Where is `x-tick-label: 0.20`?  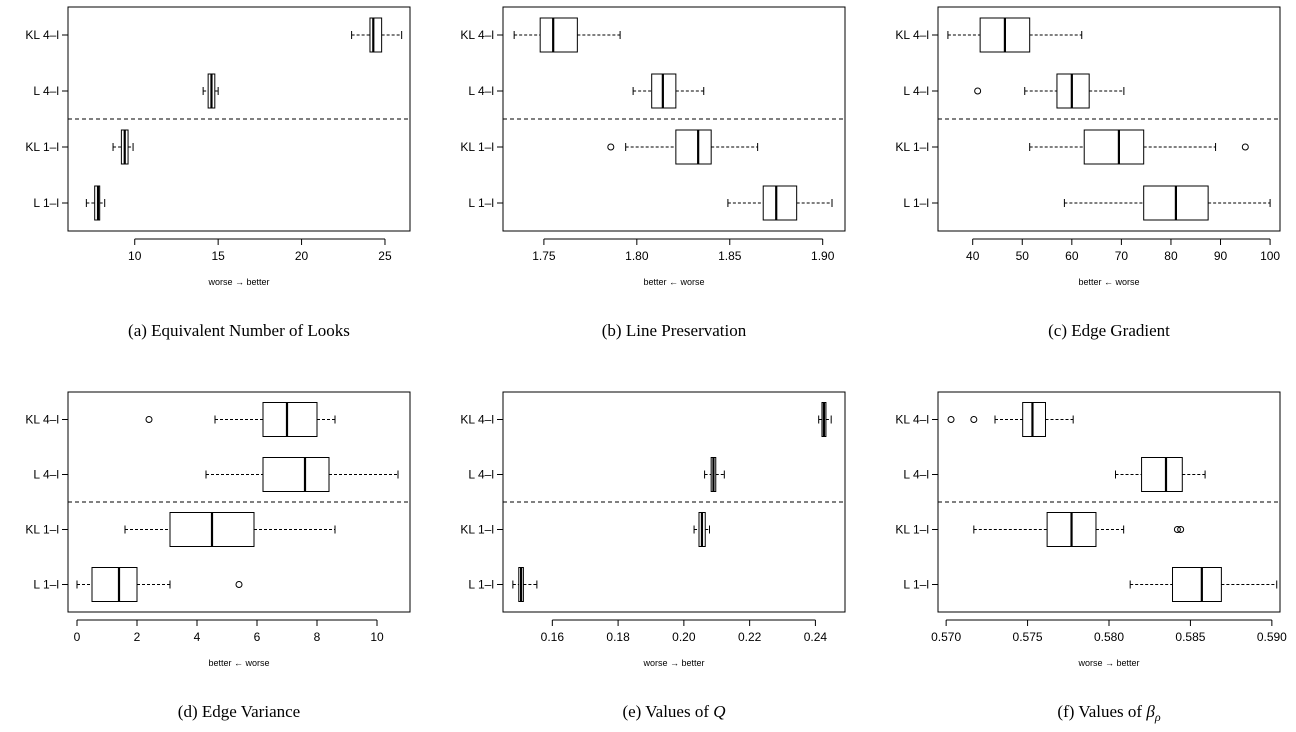
x-tick-label: 0.20 is located at coordinates (684, 637).